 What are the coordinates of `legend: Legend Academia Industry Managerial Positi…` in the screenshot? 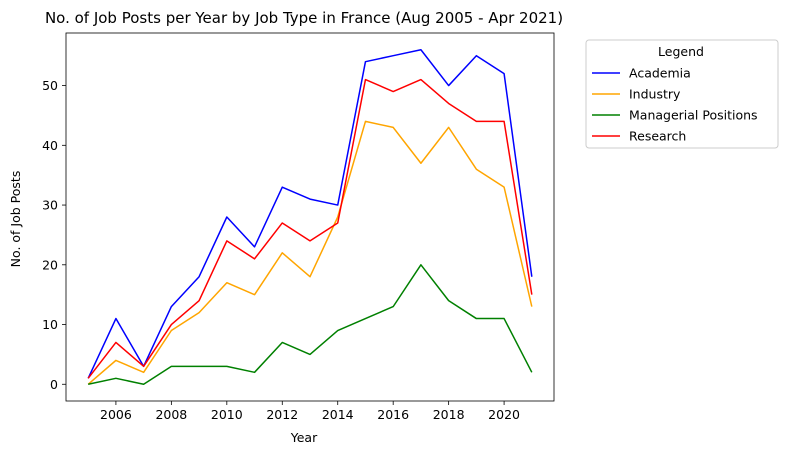 It's located at (682, 94).